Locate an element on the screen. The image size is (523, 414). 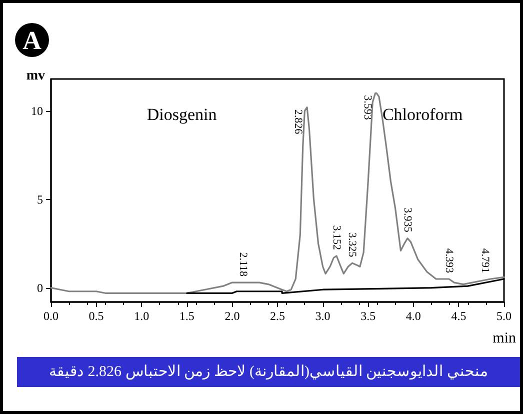
annotation: 4.791 is located at coordinates (485, 260).